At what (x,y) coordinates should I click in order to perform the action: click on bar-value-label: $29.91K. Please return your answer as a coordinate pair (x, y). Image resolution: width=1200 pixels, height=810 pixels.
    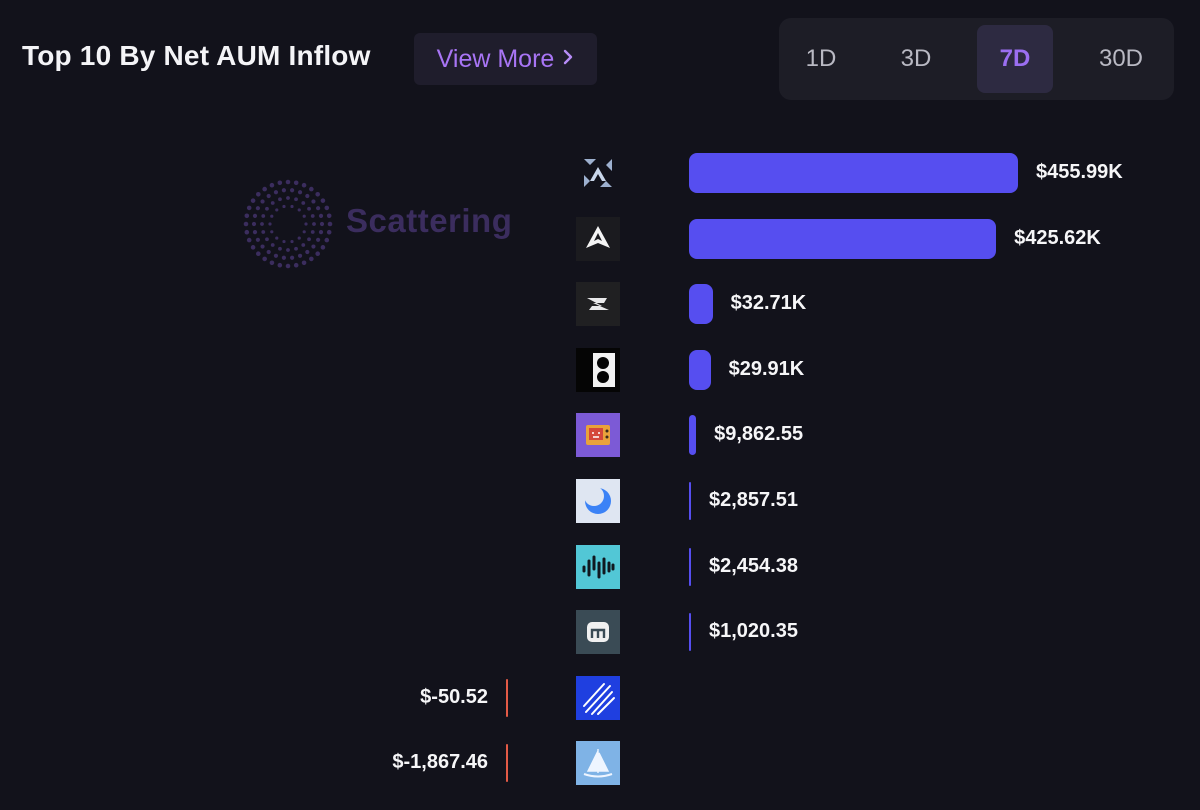
    Looking at the image, I should click on (766, 368).